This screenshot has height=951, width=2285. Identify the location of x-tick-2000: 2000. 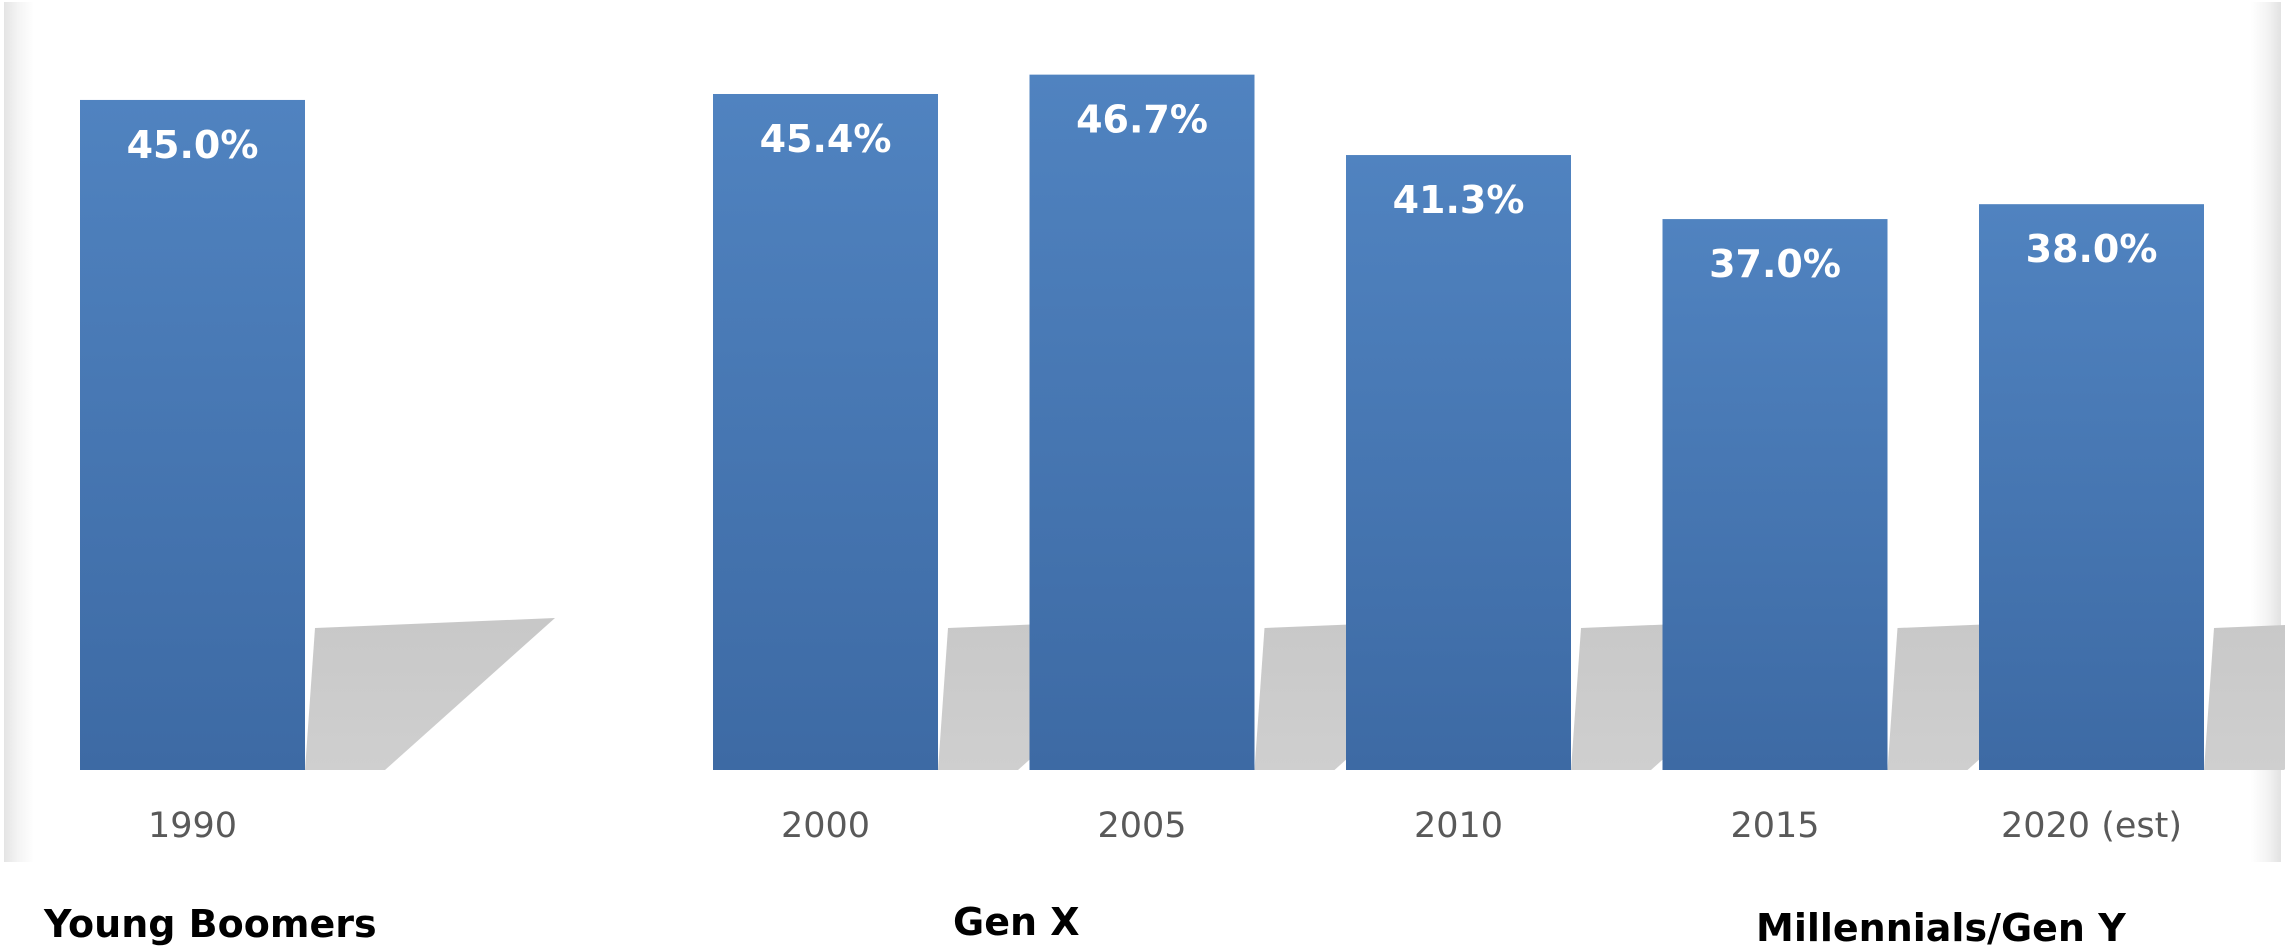
(825, 826).